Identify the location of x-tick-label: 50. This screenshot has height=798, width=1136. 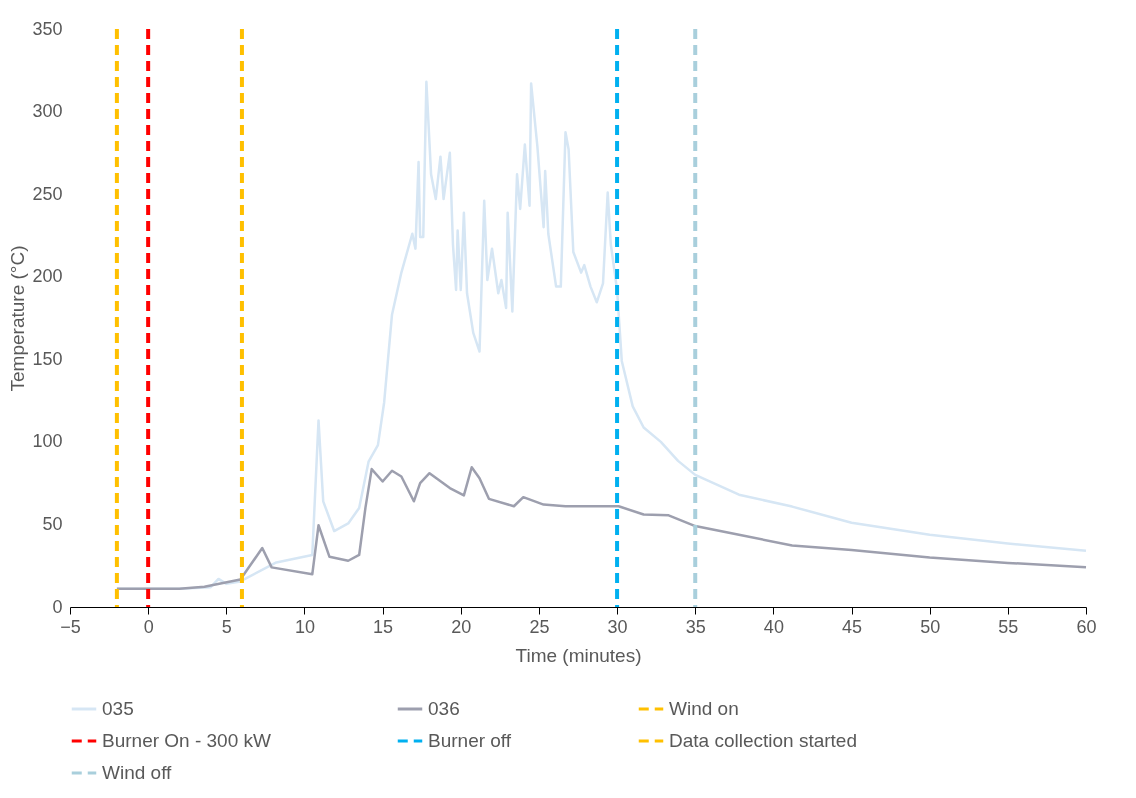
(930, 626).